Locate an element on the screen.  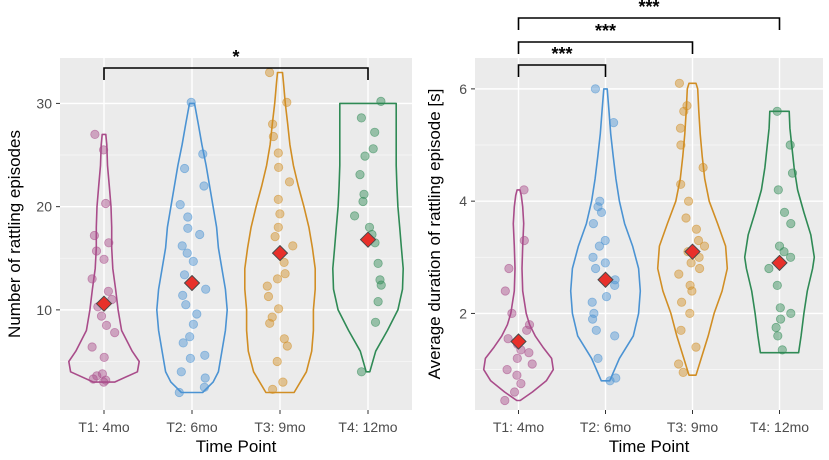
x-tick-label: T1: 4mo is located at coordinates (104, 427).